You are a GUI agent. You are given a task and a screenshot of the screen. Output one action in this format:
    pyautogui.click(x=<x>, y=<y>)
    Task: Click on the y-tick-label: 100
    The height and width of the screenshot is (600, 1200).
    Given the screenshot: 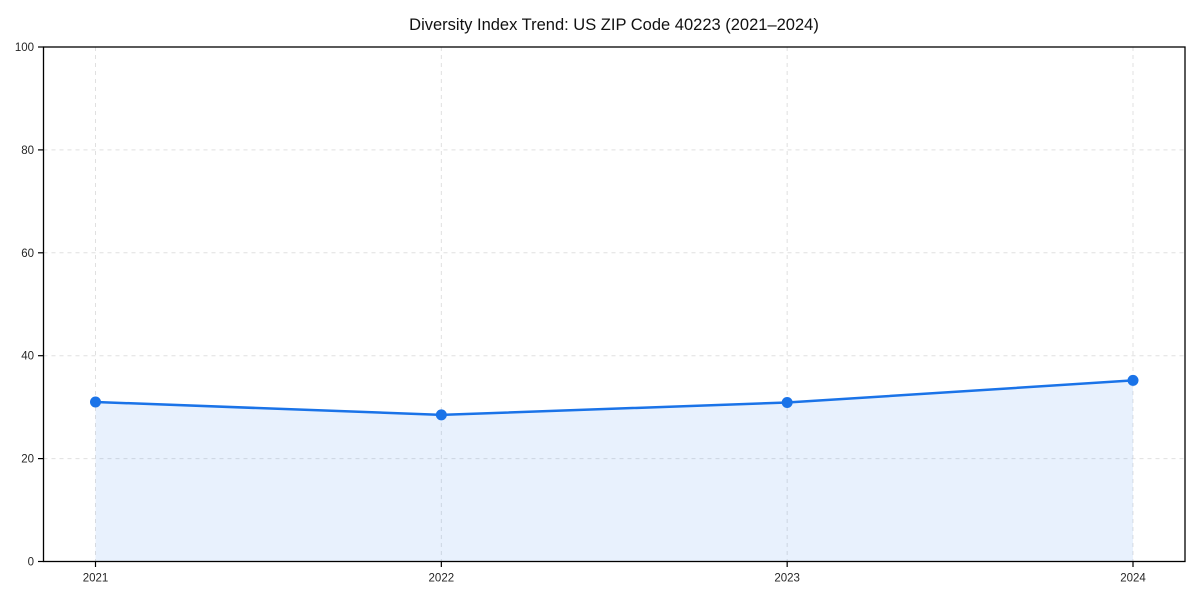 What is the action you would take?
    pyautogui.click(x=24, y=48)
    